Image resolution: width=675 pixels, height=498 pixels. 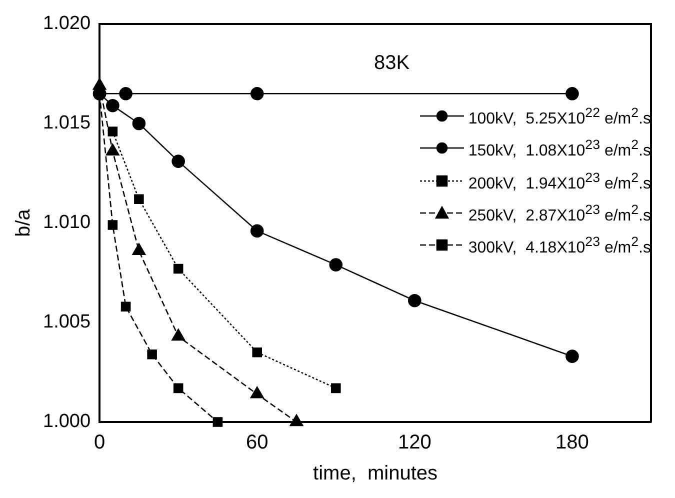 What do you see at coordinates (559, 246) in the screenshot?
I see `legend-label: 300kV, 4.18X10$^{23}$ e/m$^{2}$.s` at bounding box center [559, 246].